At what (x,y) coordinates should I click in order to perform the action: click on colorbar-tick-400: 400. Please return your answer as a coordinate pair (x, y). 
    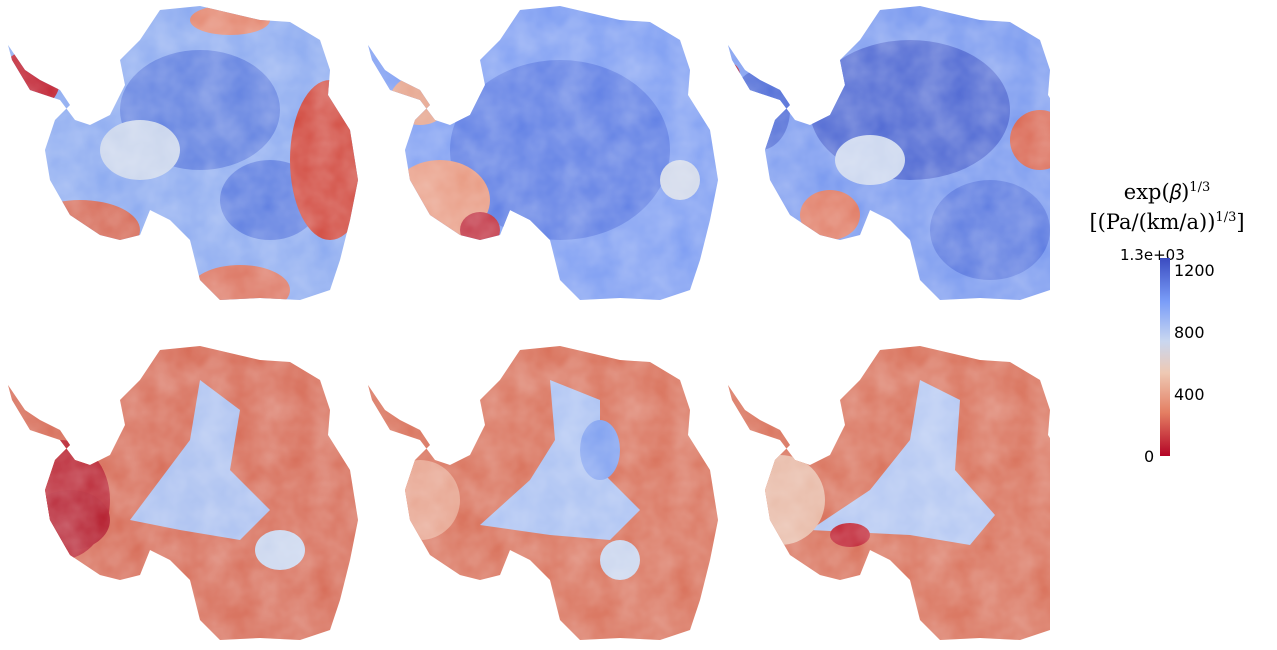
    Looking at the image, I should click on (1189, 394).